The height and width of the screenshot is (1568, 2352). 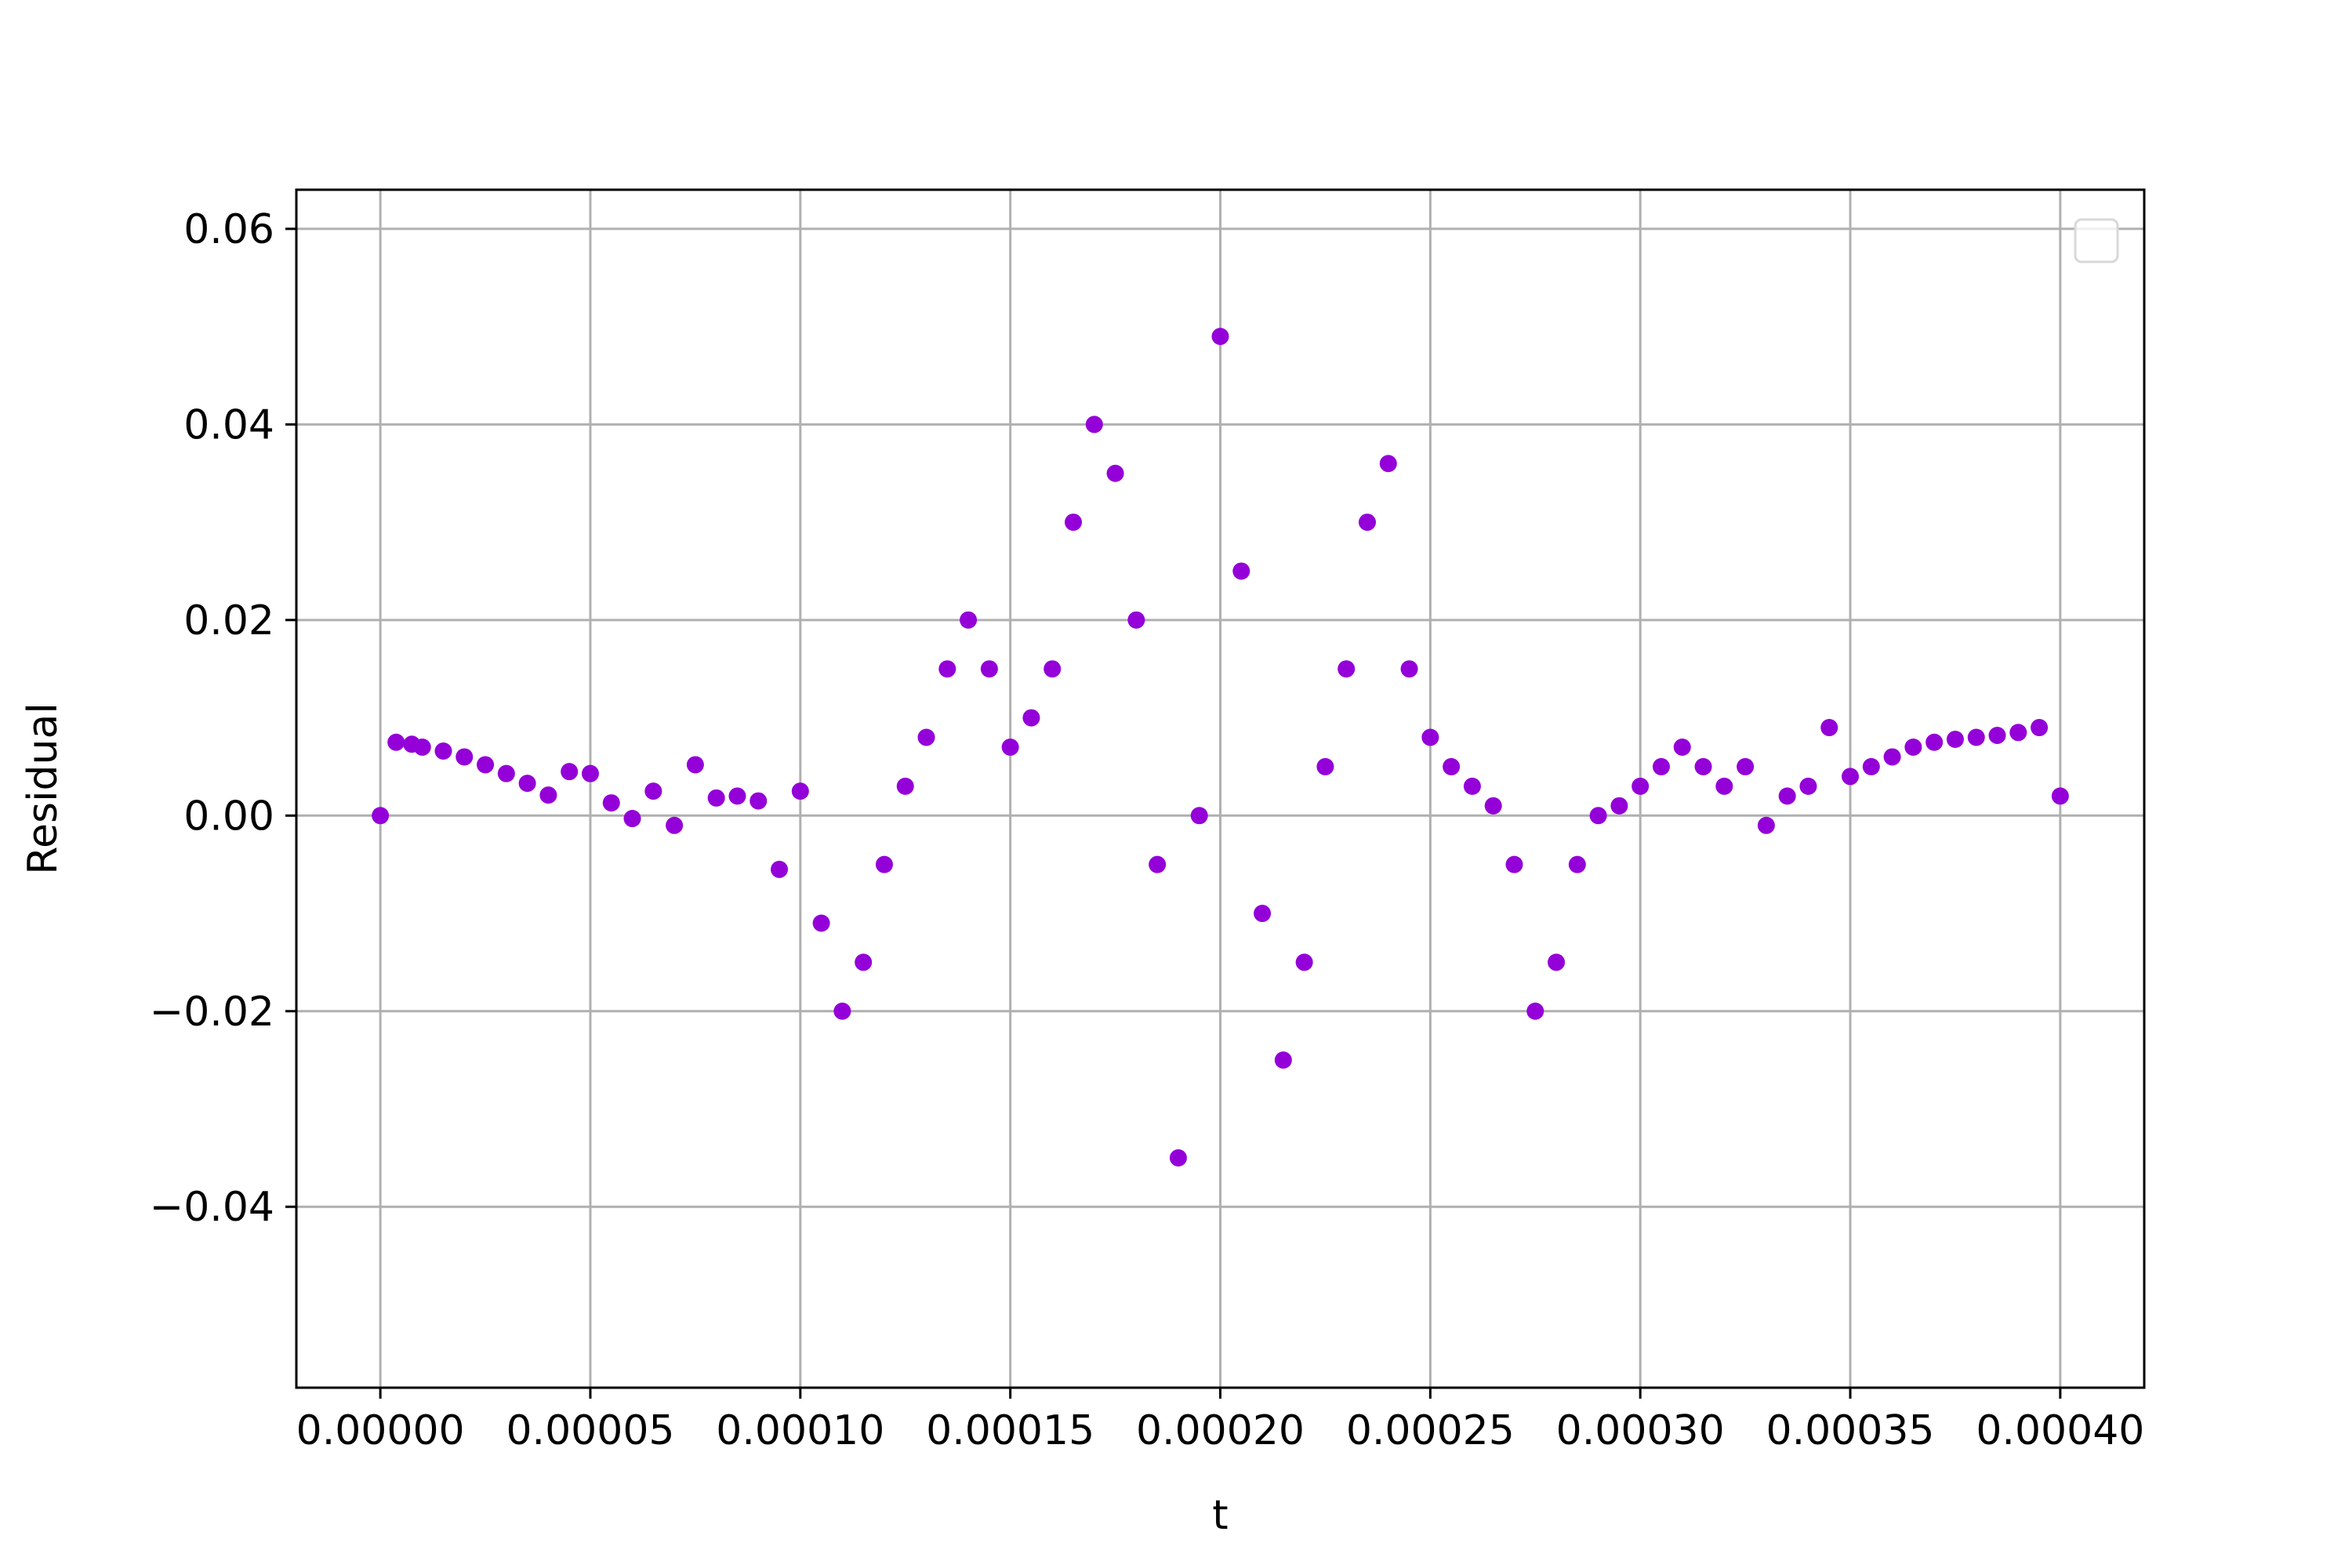 I want to click on y-tick-label: −0.02, so click(x=212, y=1012).